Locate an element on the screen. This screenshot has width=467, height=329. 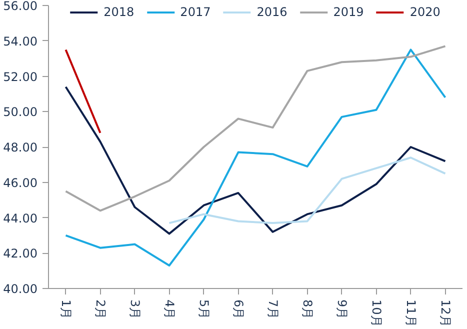
x-tick-label: 6月 is located at coordinates (238, 310).